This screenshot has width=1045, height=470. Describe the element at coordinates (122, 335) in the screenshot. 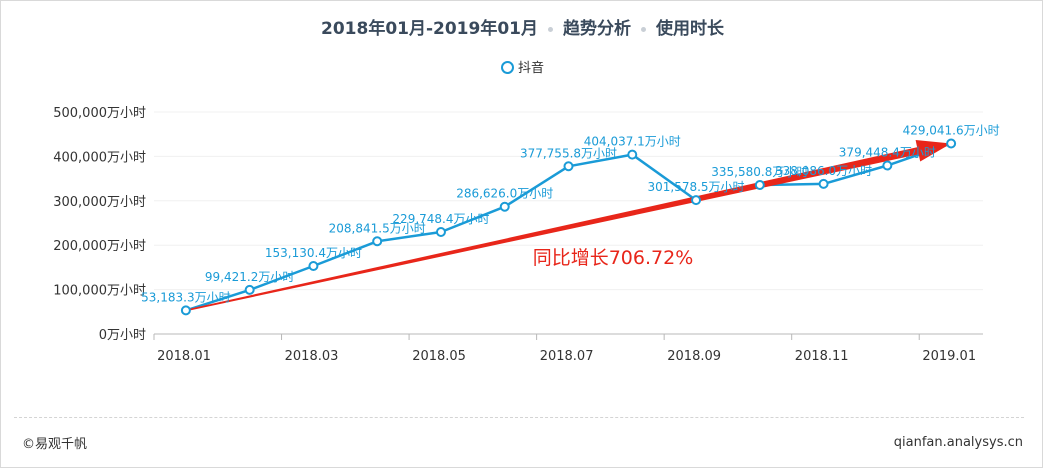

I see `y-tick-label: 0万小时` at that location.